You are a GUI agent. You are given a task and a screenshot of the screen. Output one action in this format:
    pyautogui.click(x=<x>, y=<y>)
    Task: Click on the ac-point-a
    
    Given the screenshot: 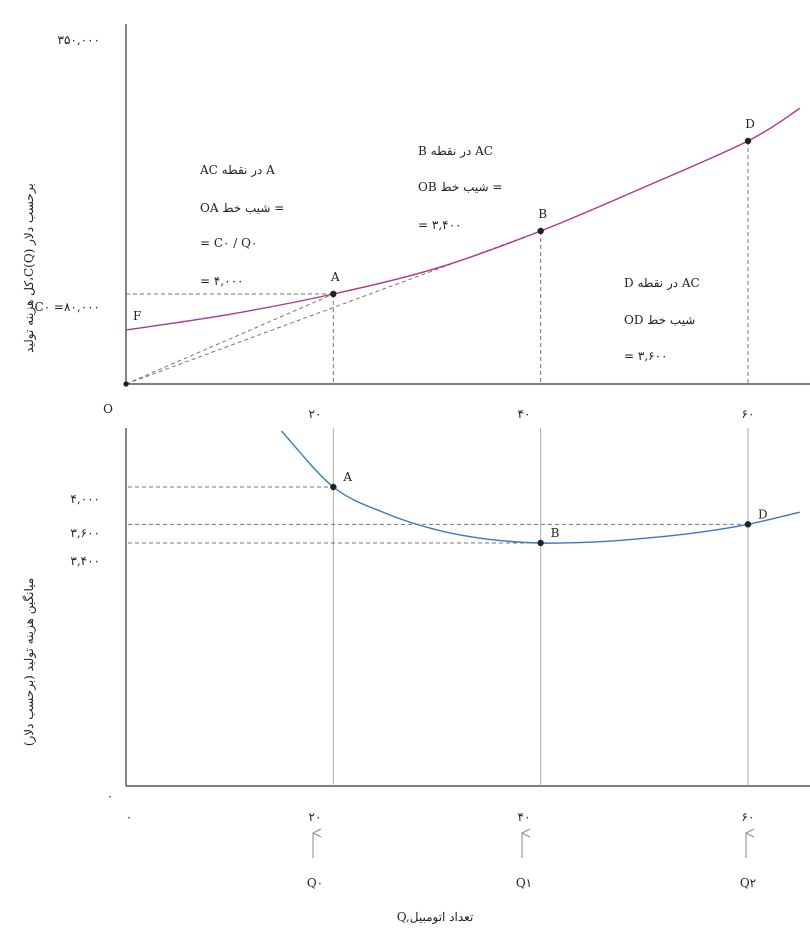 What is the action you would take?
    pyautogui.click(x=333, y=487)
    